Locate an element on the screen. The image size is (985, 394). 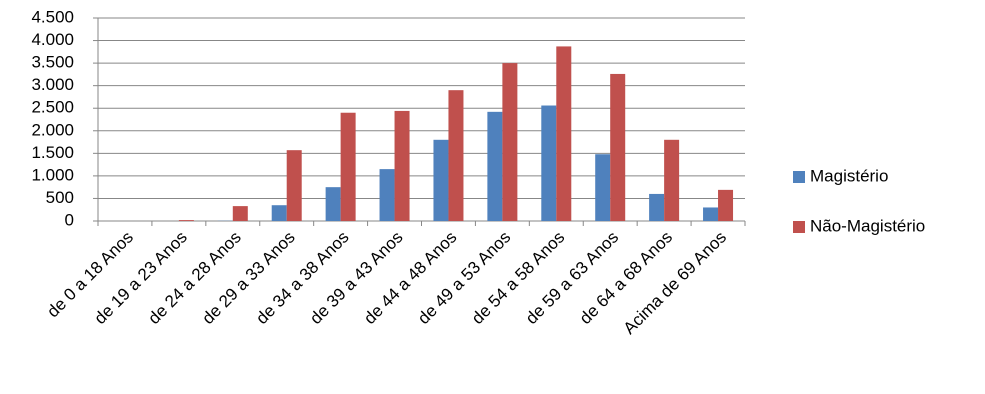
legend-label: Não-Magistério is located at coordinates (867, 225).